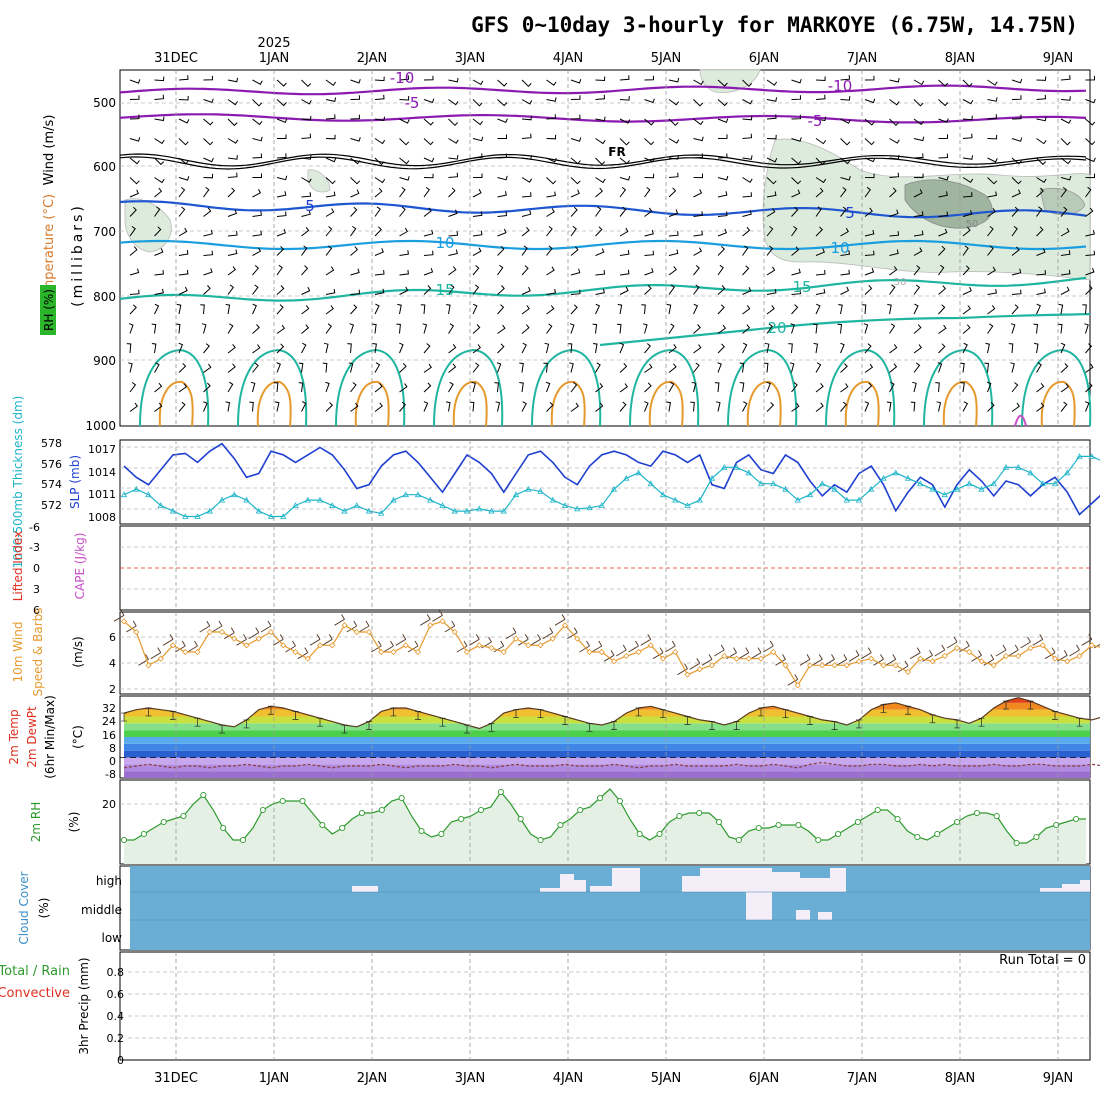  What do you see at coordinates (603, 90) in the screenshot?
I see `contour-temp-minus10` at bounding box center [603, 90].